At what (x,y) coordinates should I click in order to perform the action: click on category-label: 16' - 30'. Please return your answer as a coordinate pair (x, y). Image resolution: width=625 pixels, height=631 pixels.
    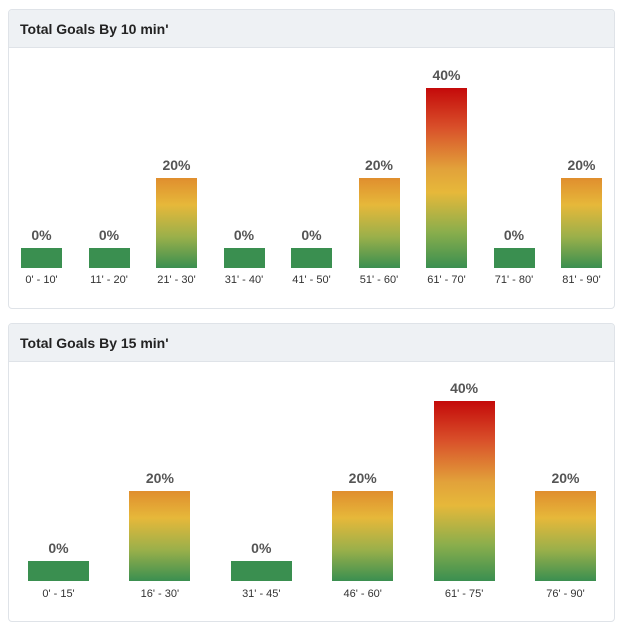
    Looking at the image, I should click on (160, 594).